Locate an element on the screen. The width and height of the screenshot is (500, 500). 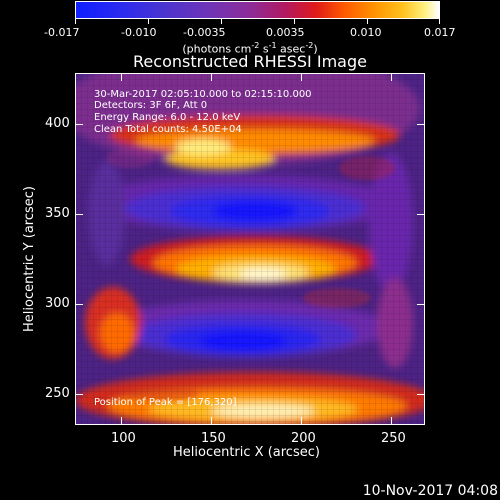
units-end: asec is located at coordinates (291, 49).